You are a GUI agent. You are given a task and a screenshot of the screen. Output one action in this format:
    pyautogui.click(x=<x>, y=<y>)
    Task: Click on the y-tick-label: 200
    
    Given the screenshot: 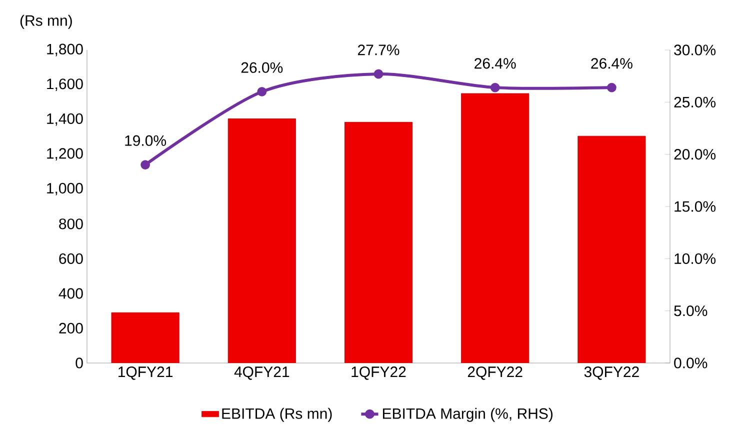 What is the action you would take?
    pyautogui.click(x=71, y=328)
    